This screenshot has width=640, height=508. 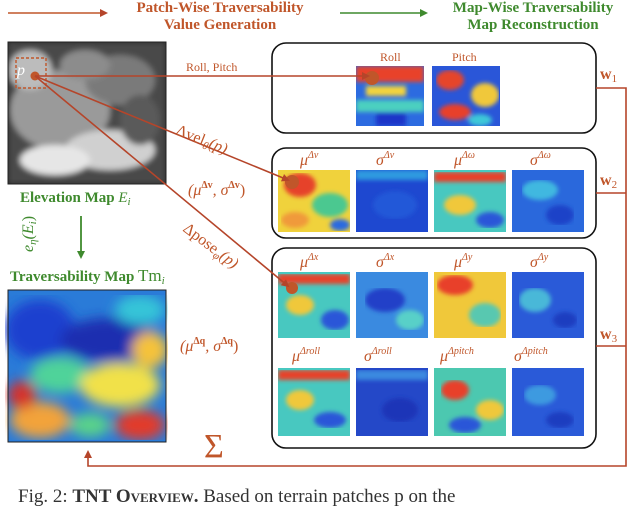 I want to click on w3-text: w, so click(x=606, y=334).